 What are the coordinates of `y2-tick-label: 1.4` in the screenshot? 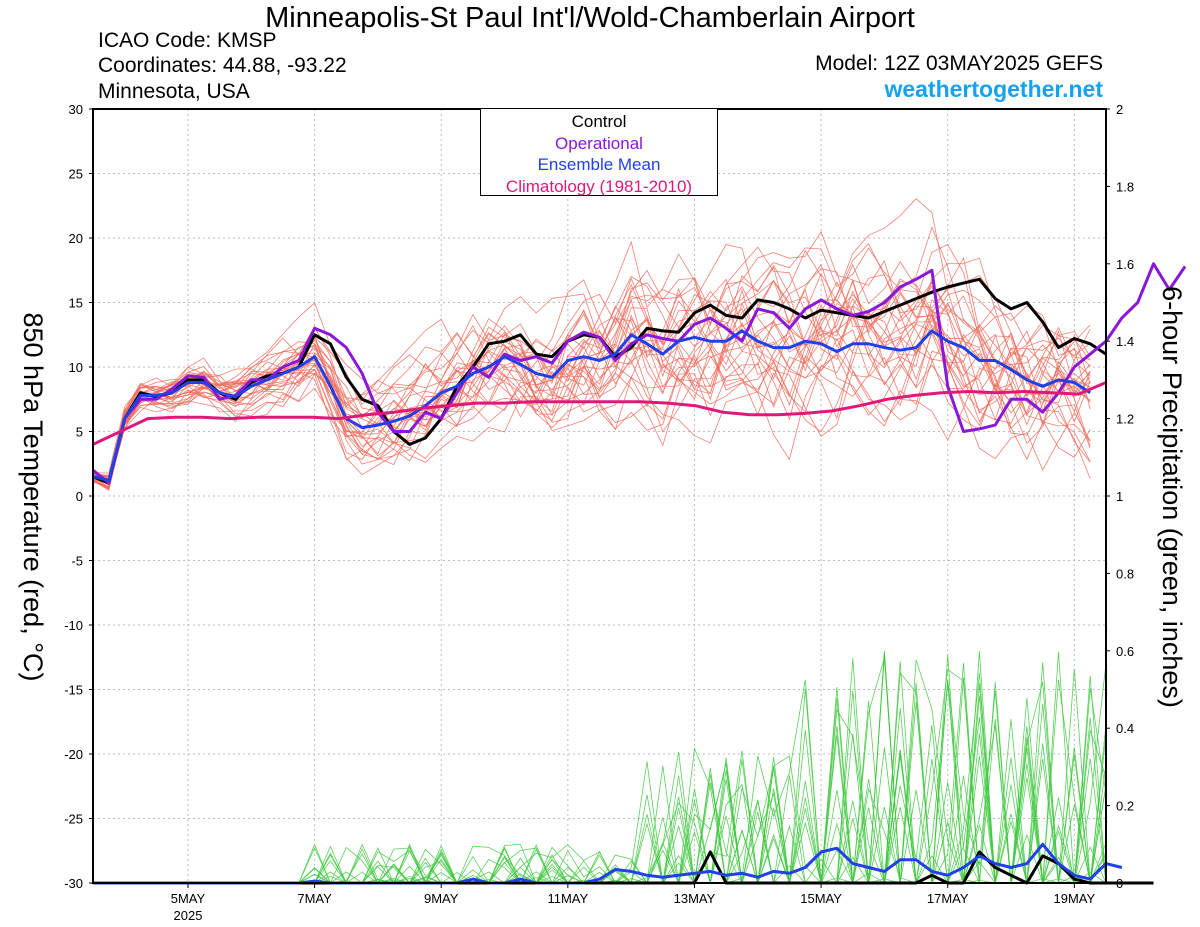 It's located at (1125, 341).